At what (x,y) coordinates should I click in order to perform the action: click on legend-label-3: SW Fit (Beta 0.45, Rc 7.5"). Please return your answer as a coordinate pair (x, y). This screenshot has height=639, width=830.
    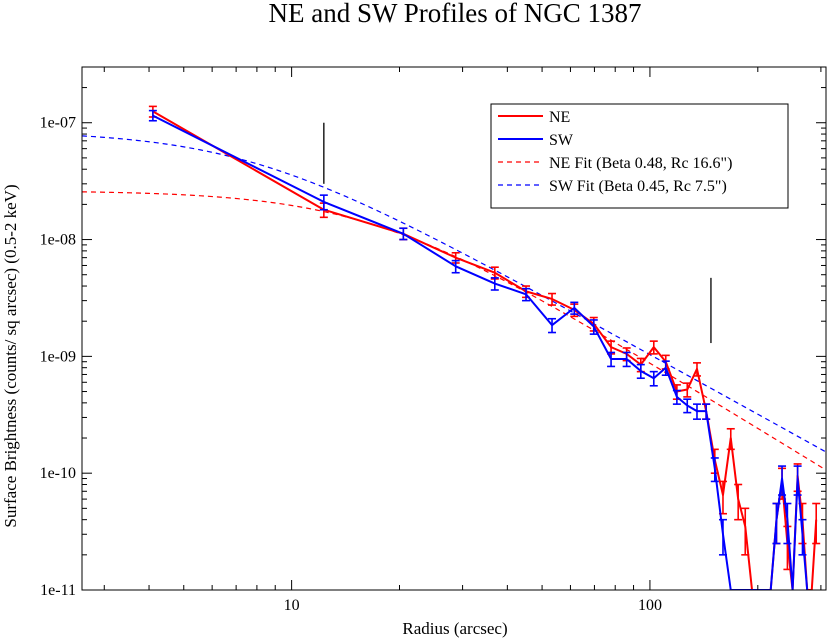
    Looking at the image, I should click on (638, 186).